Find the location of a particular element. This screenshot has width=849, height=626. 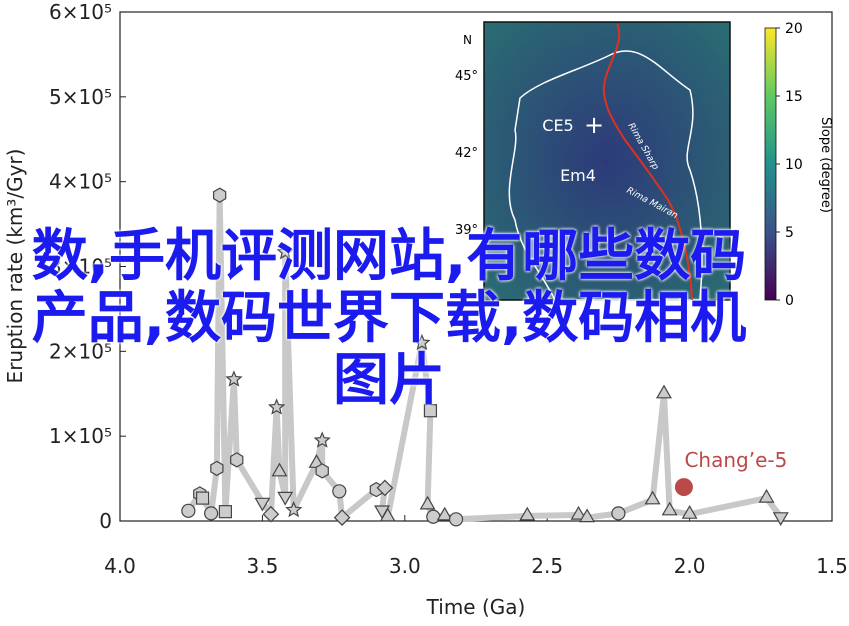

rille-line is located at coordinates (647, 162).